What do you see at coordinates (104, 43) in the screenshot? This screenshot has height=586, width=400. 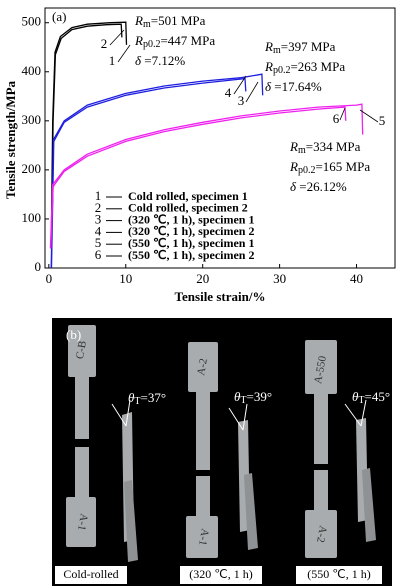 I see `curve-label: 2` at bounding box center [104, 43].